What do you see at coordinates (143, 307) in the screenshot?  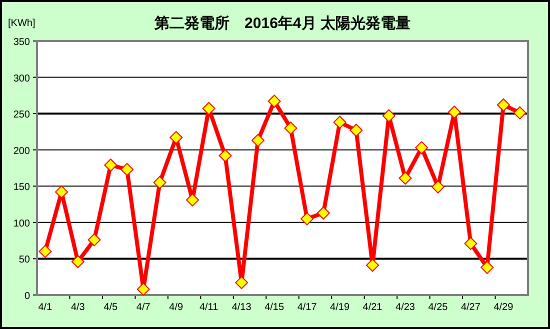 I see `x-tick-label: 4/7` at bounding box center [143, 307].